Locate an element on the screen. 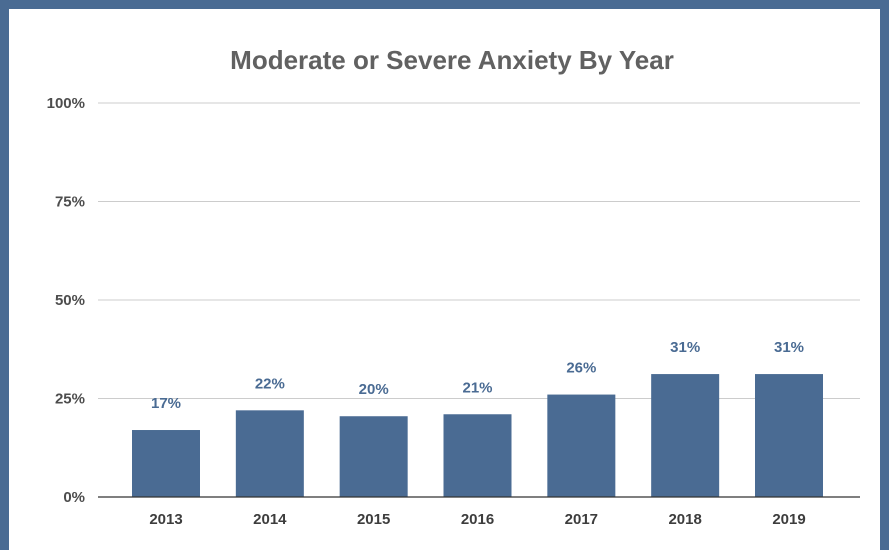  data-label-2016: 21% is located at coordinates (477, 387).